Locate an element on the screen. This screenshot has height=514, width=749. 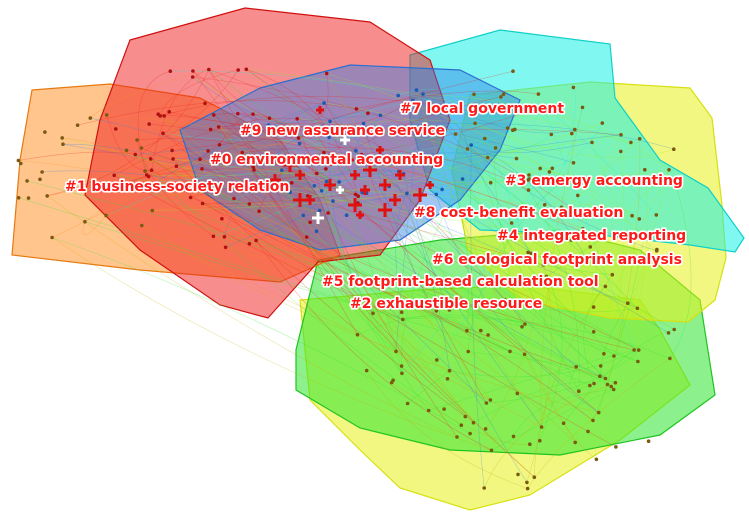
hub-markers is located at coordinates (351, 165).